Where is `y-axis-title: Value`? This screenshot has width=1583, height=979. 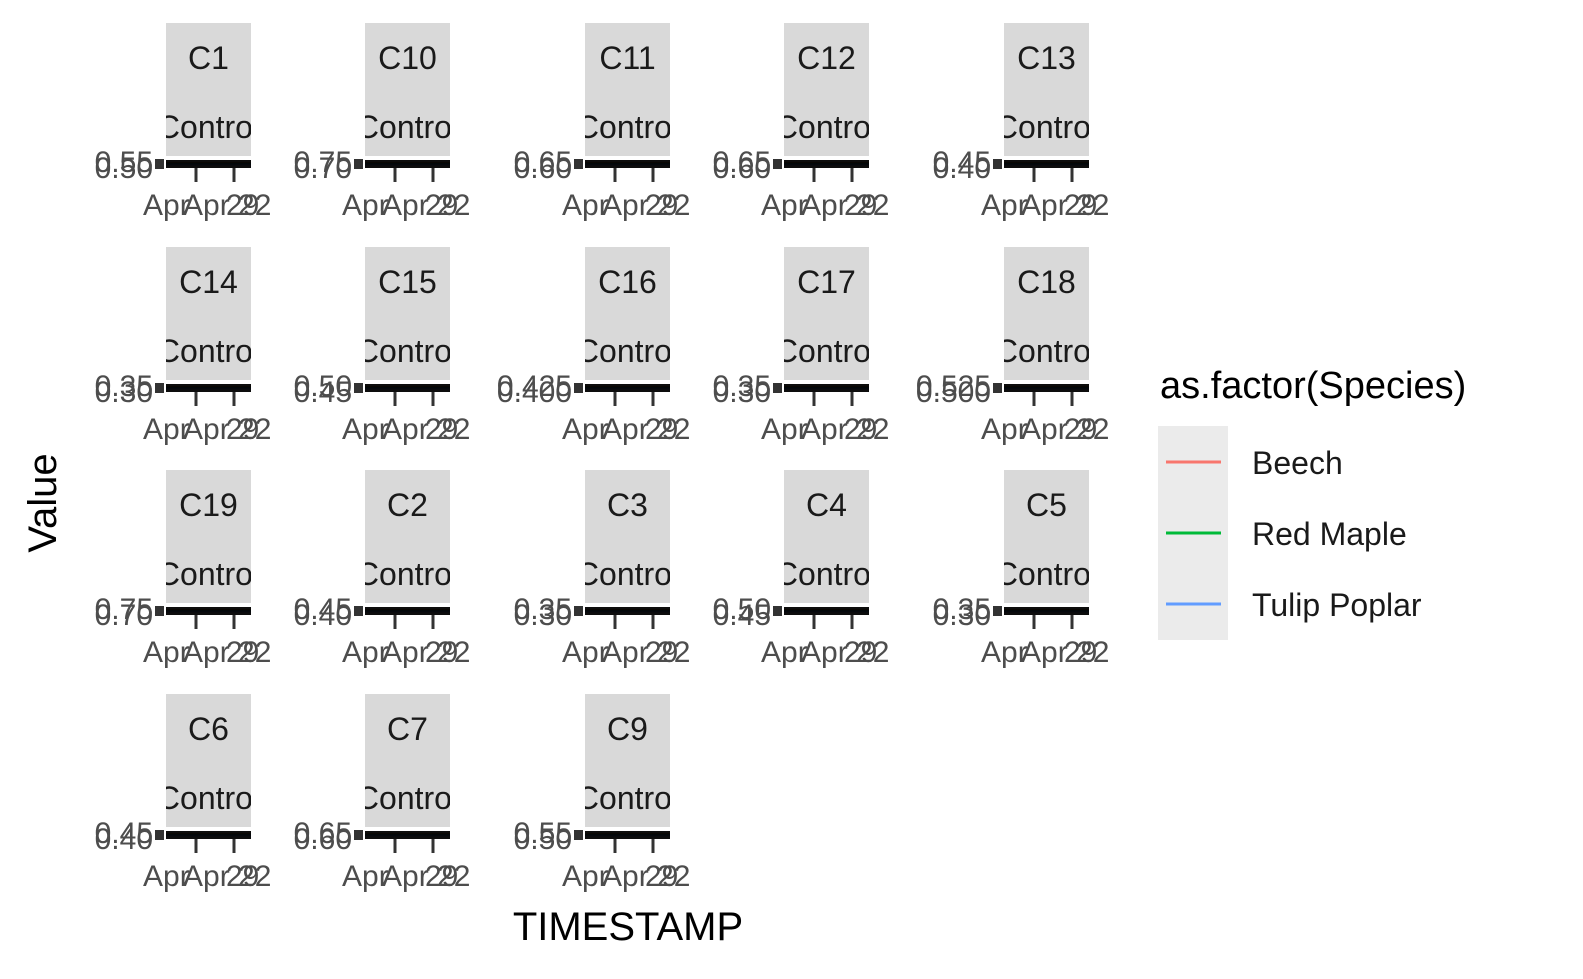 y-axis-title: Value is located at coordinates (43, 502).